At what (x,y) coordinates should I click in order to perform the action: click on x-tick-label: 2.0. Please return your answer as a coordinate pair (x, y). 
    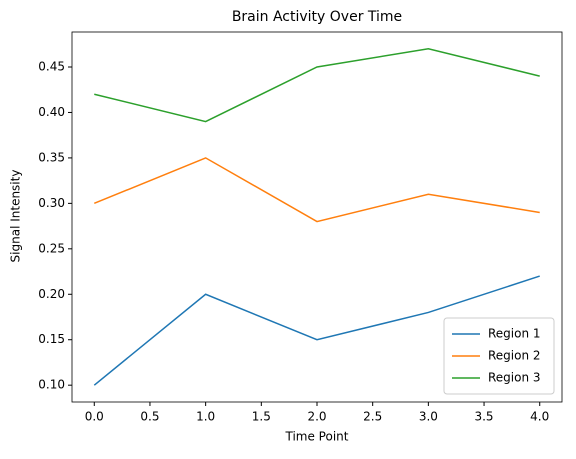
    Looking at the image, I should click on (316, 417).